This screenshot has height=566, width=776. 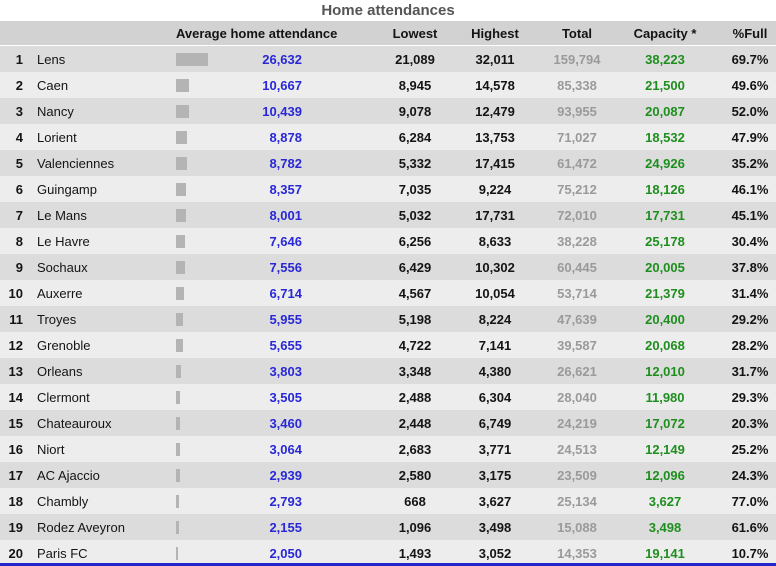 I want to click on team-name-cell: Caen, so click(x=53, y=85).